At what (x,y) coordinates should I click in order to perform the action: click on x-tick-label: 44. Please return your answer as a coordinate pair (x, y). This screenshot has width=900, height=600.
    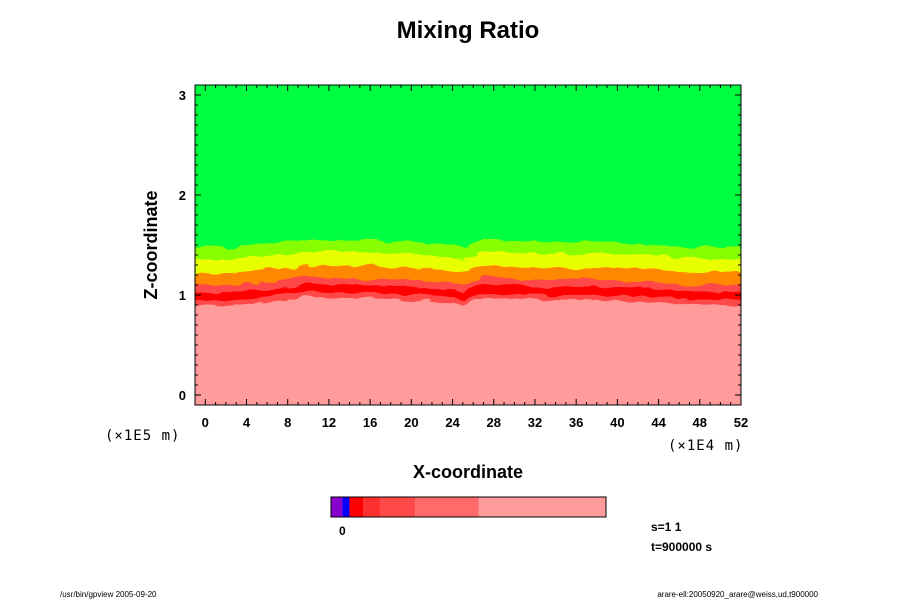
    Looking at the image, I should click on (658, 422).